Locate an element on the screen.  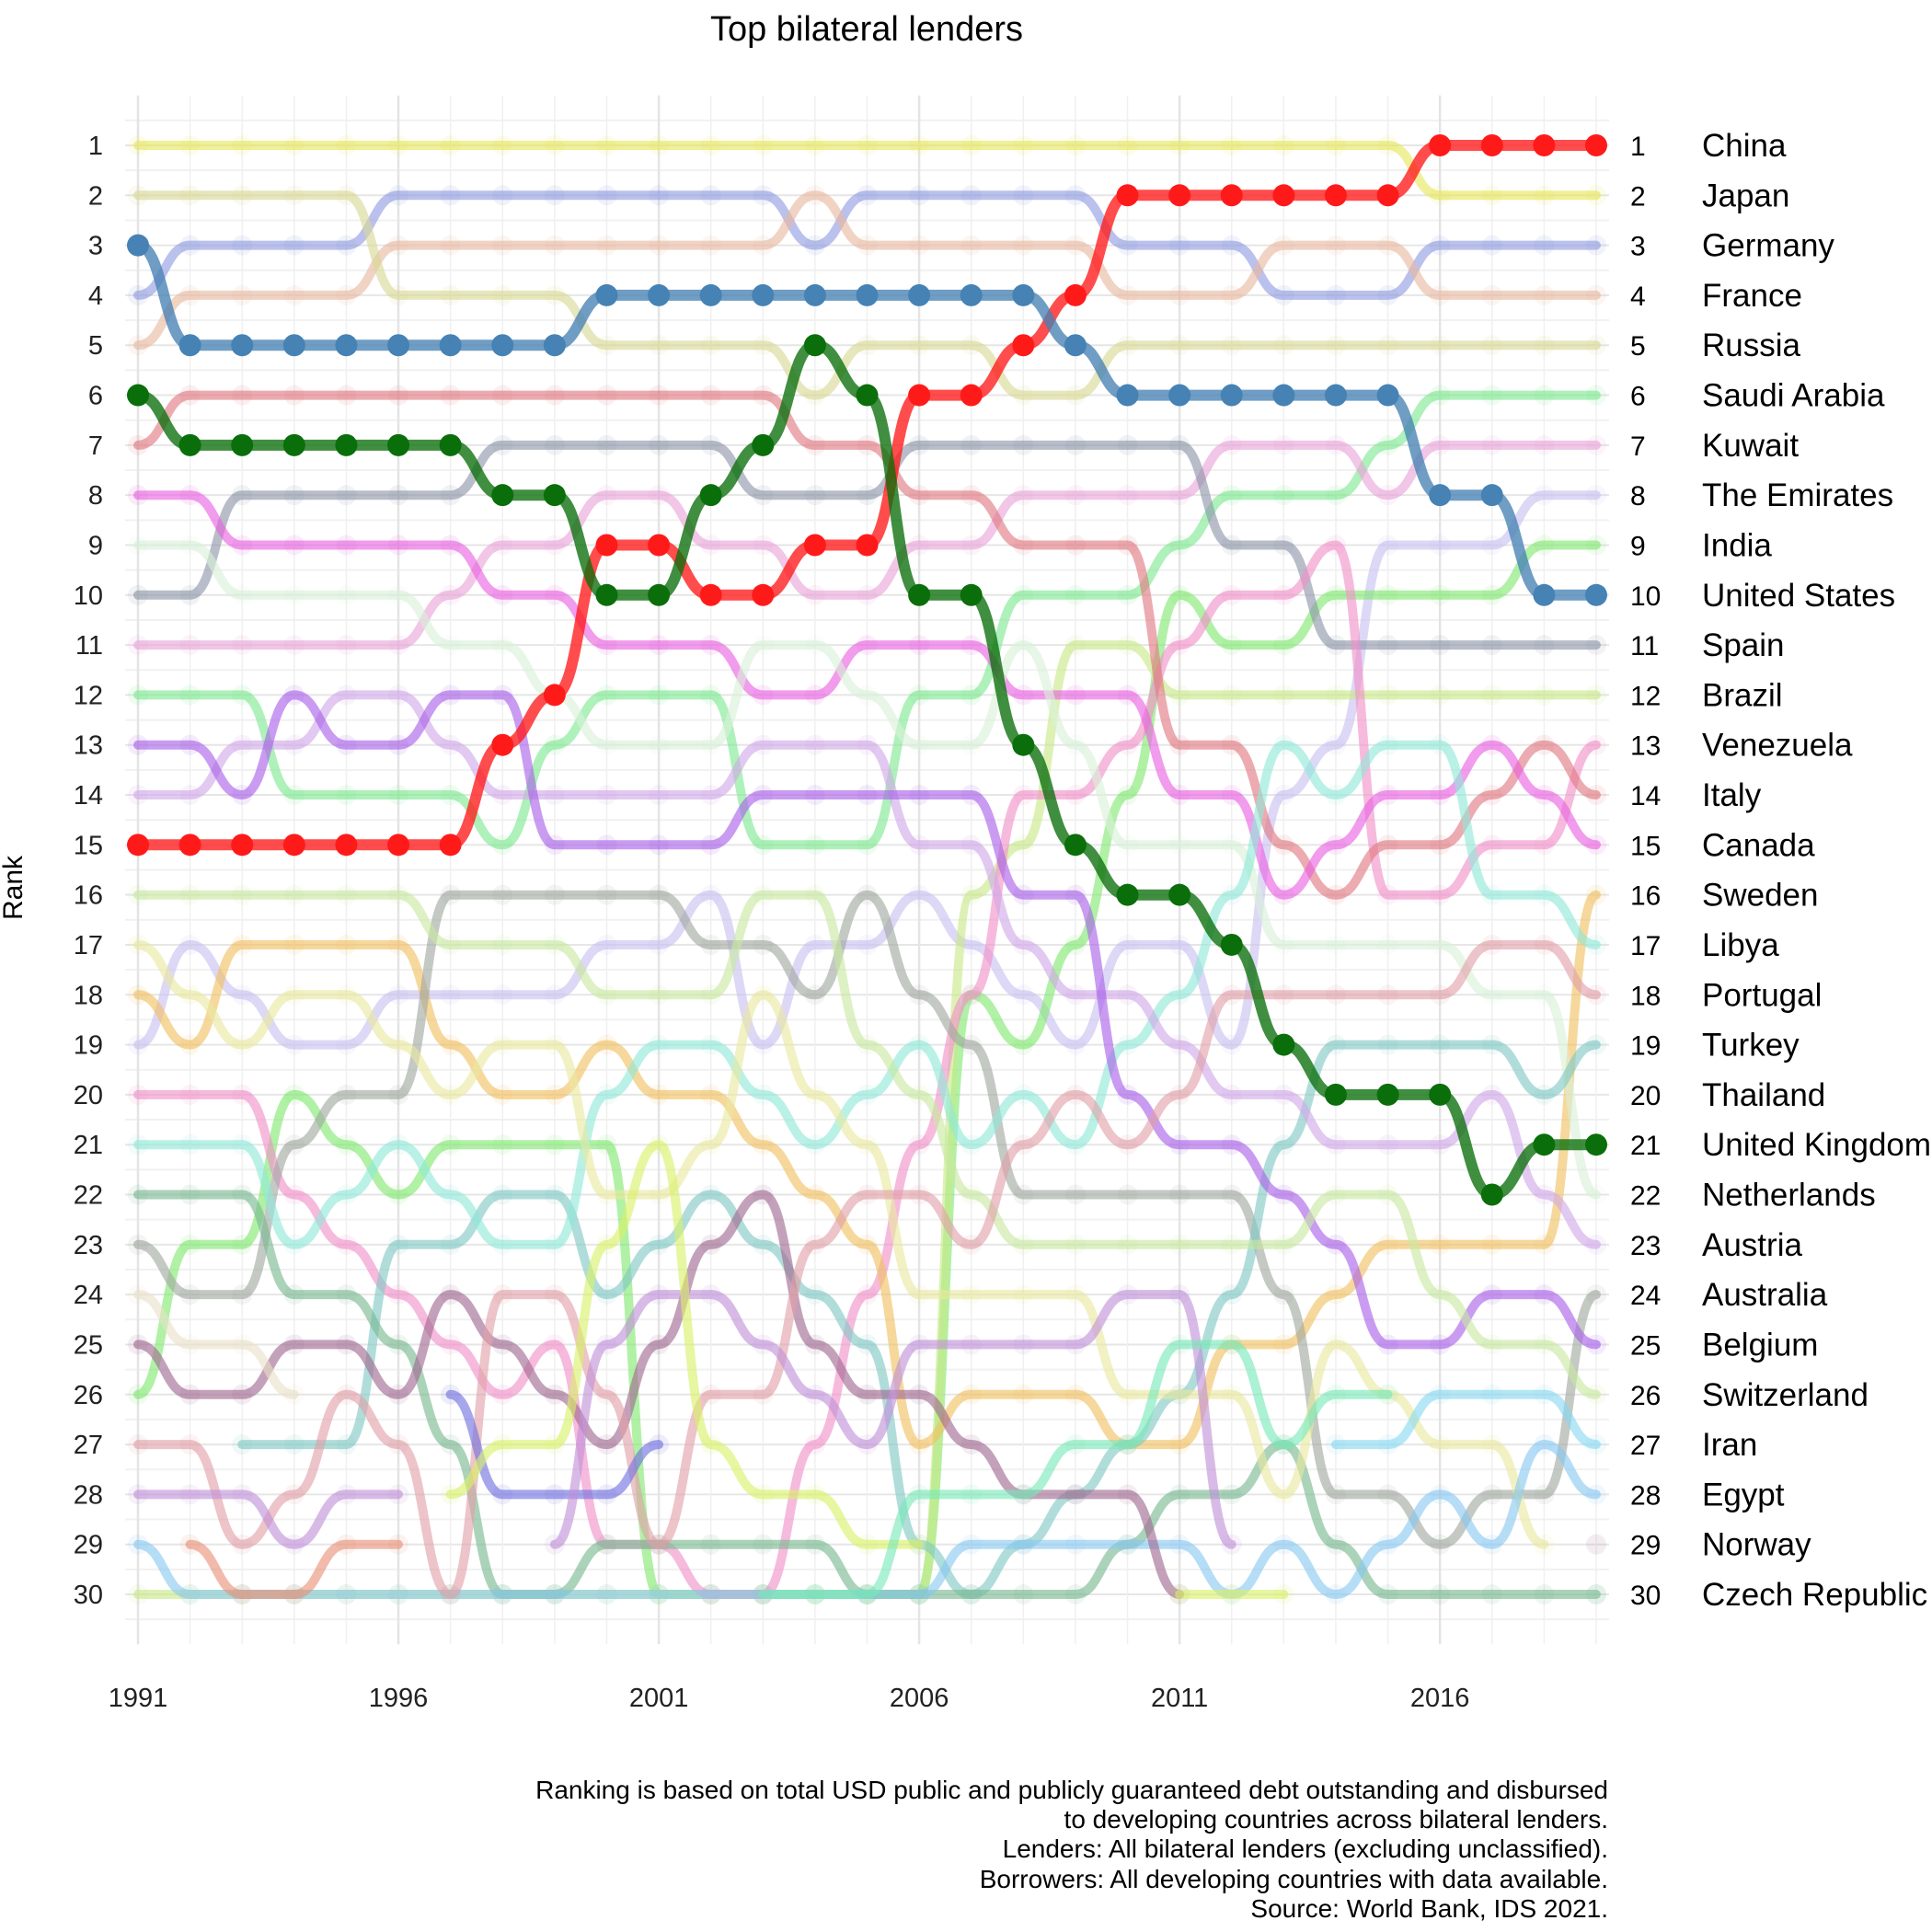
right-rank-number: 12 is located at coordinates (1645, 696).